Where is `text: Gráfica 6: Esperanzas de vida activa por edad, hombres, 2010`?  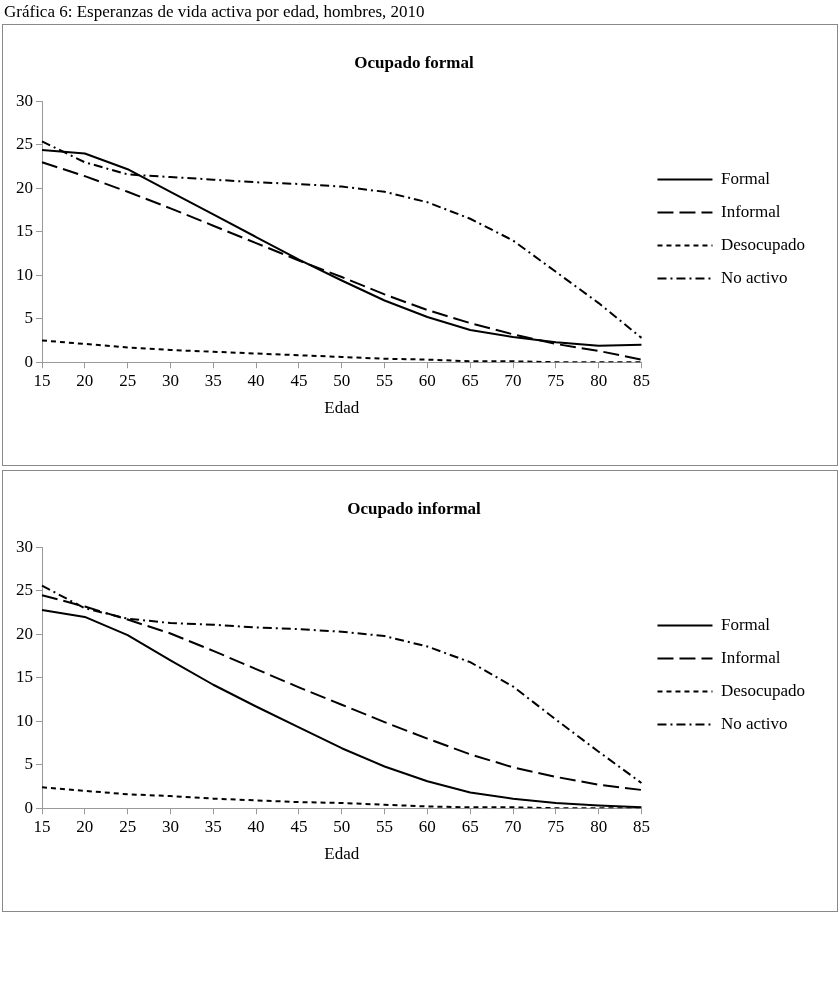
text: Gráfica 6: Esperanzas de vida activa por edad, hombres, 2010 is located at coordinates (214, 12).